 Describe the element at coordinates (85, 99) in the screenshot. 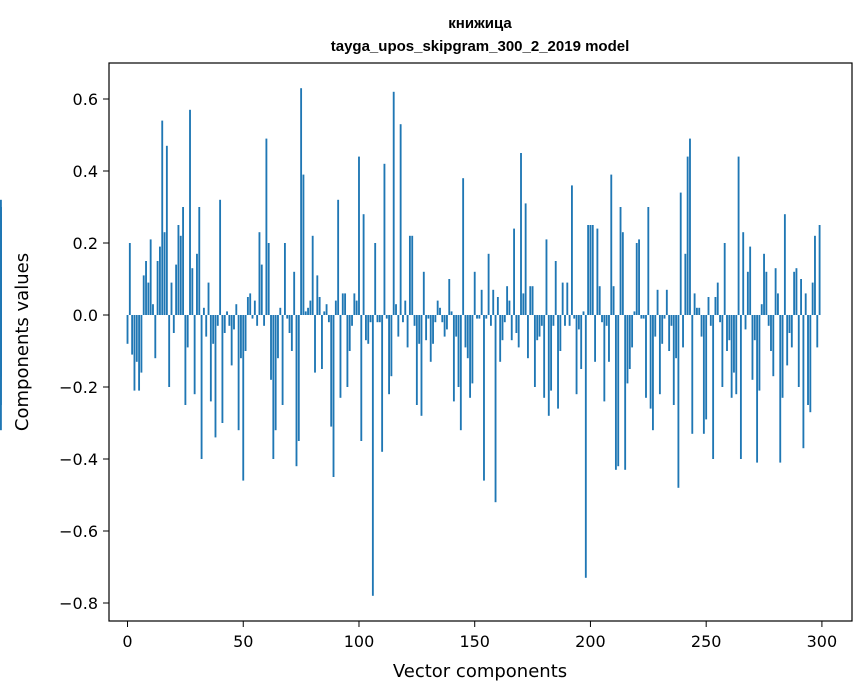

I see `y-tick-label: 0.6` at that location.